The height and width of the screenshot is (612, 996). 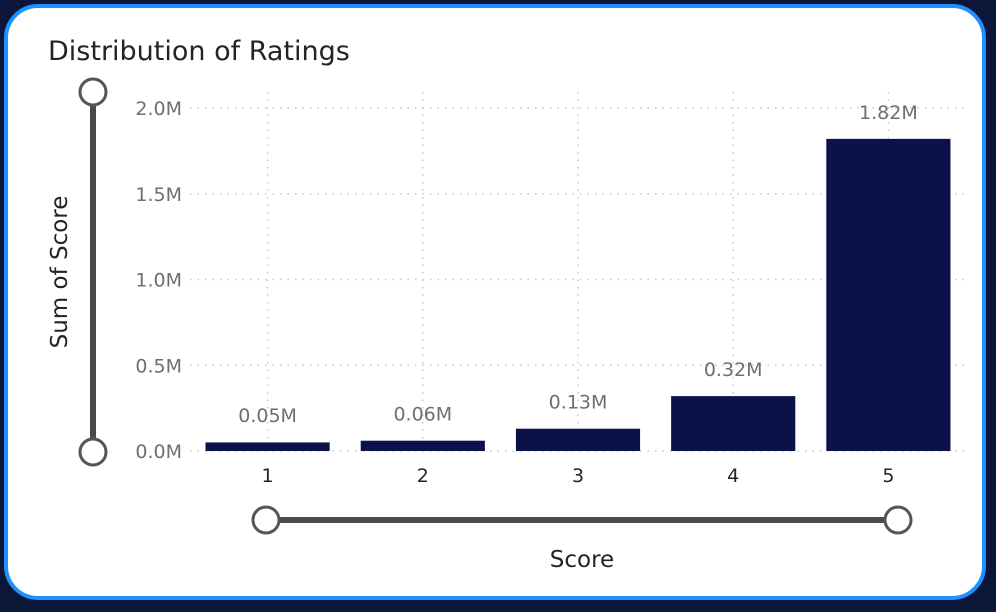 I want to click on y-zoom-slider, so click(x=93, y=272).